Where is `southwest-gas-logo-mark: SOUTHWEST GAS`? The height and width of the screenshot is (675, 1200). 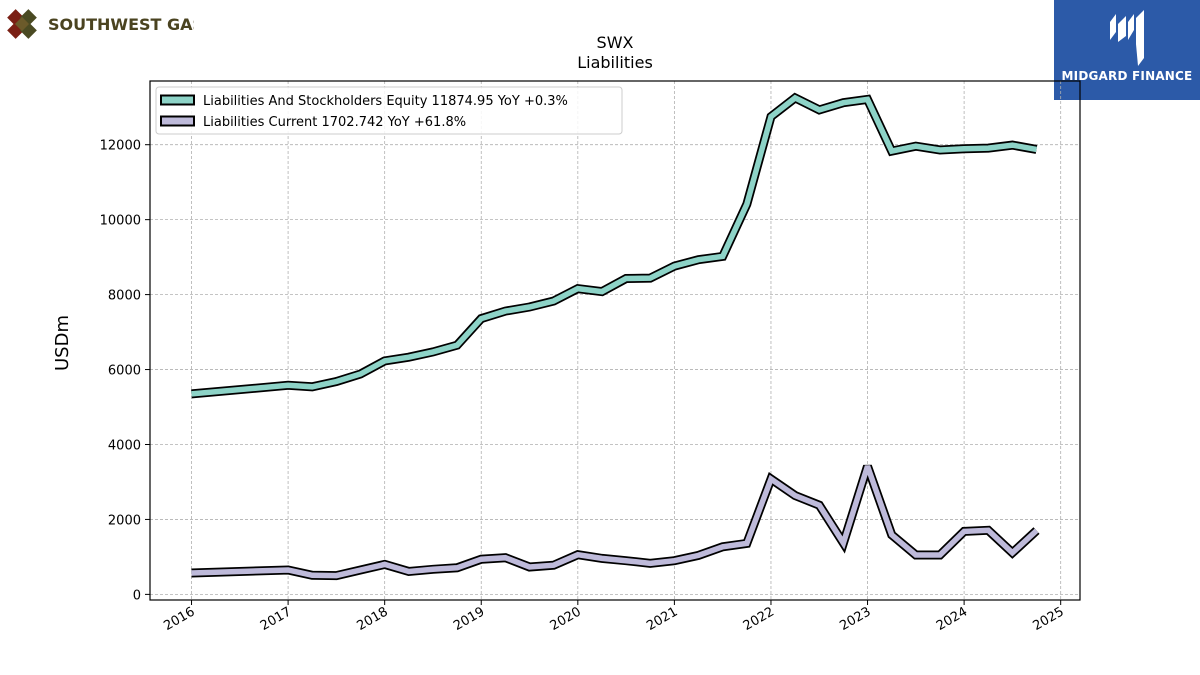
southwest-gas-logo-mark: SOUTHWEST GAS is located at coordinates (105, 24).